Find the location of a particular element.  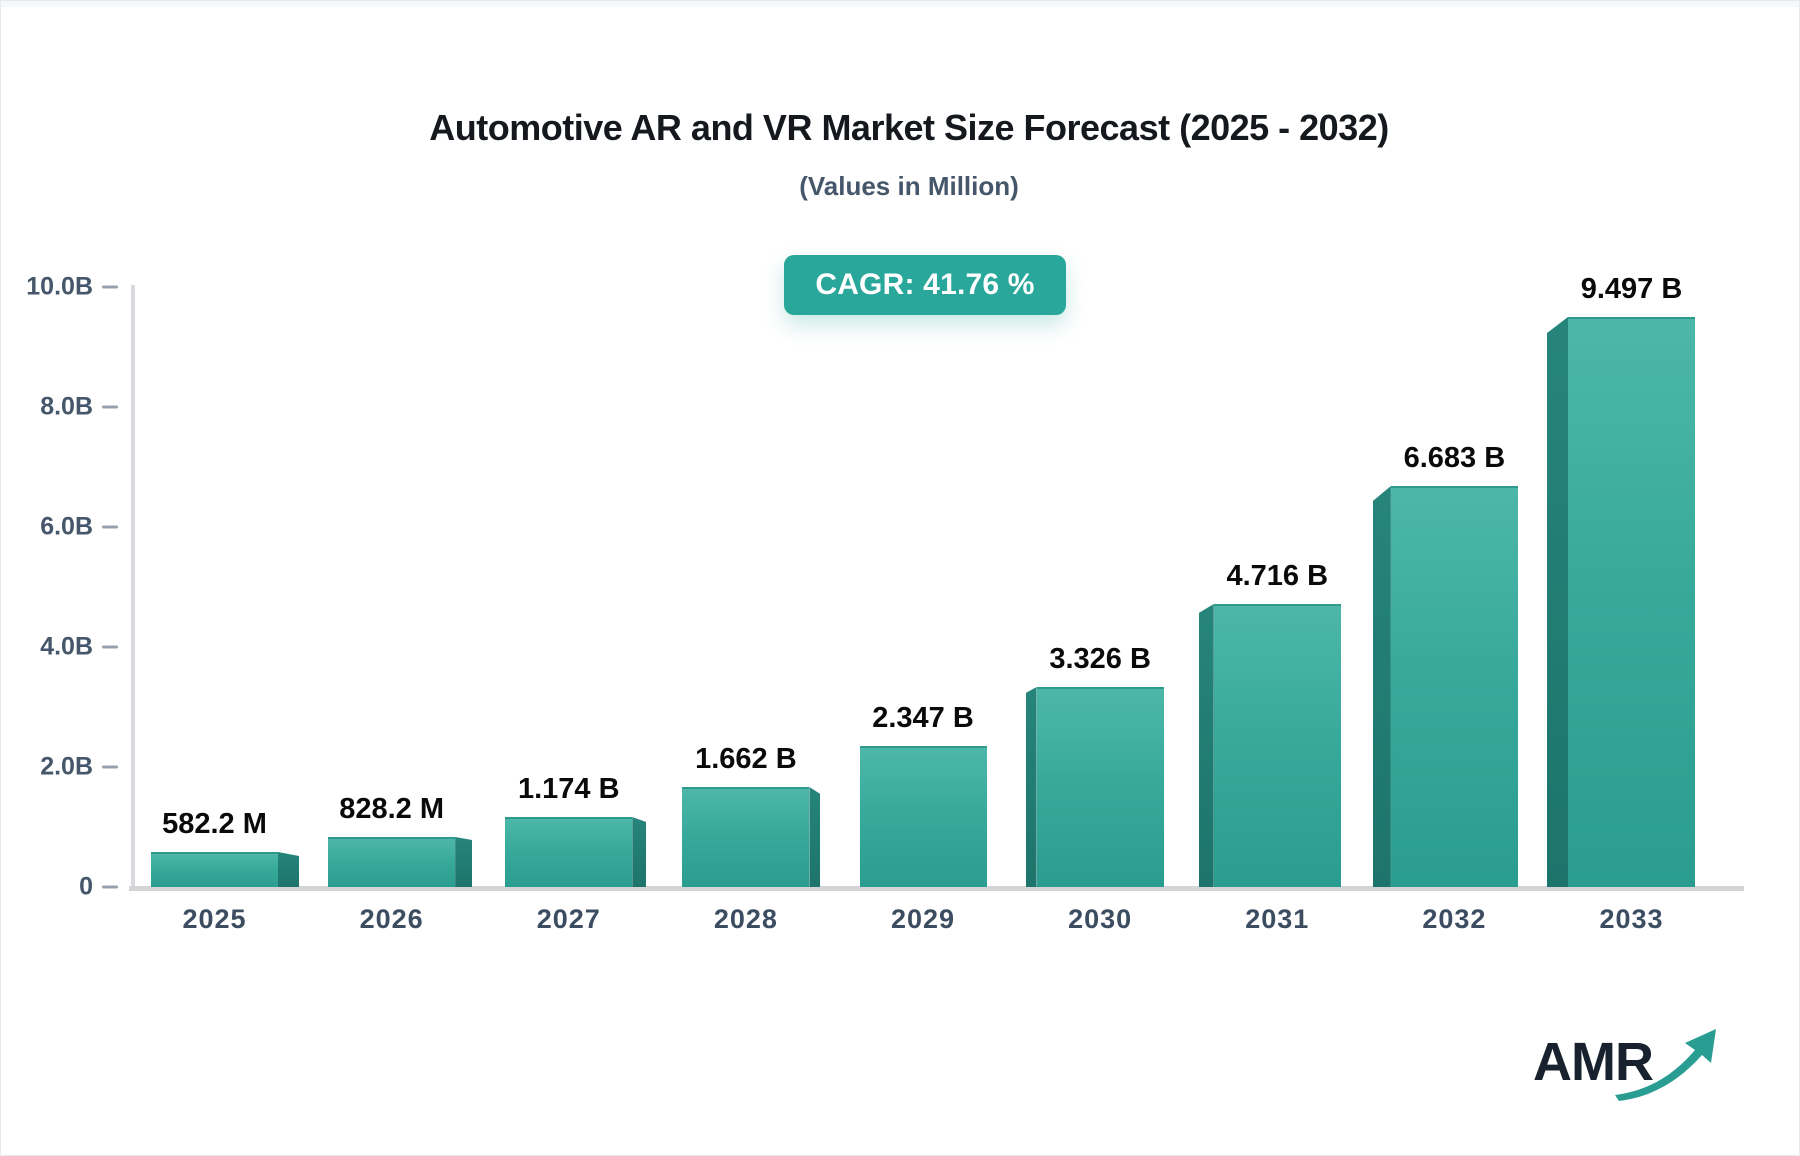

cagr-badge-label: CAGR: 41.76 % is located at coordinates (925, 284).